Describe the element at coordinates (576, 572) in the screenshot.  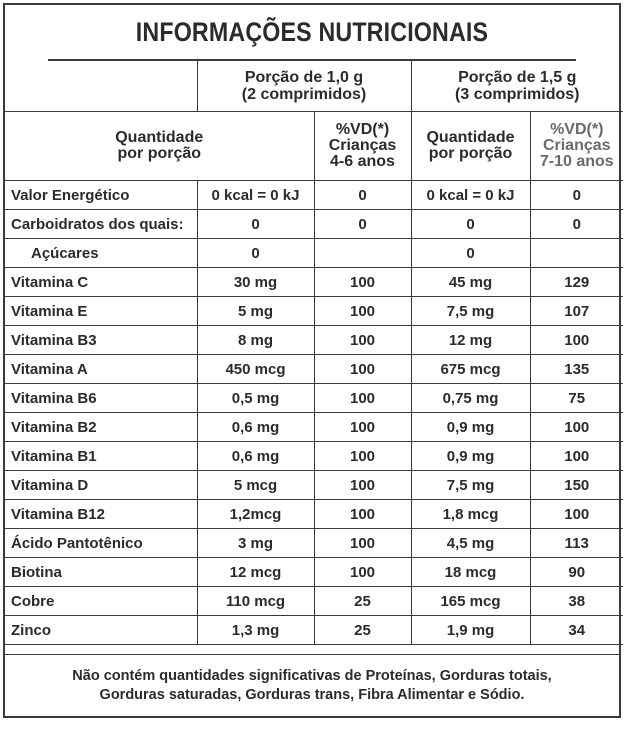
I see `dv-b-value: 90` at that location.